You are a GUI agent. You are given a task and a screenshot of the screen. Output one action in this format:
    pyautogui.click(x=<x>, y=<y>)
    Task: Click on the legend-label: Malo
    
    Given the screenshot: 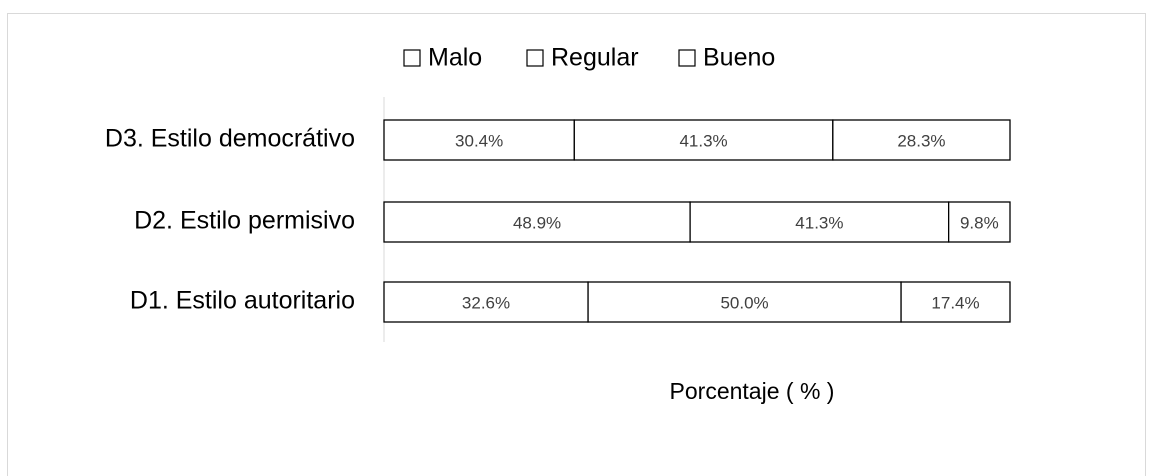 What is the action you would take?
    pyautogui.click(x=455, y=58)
    